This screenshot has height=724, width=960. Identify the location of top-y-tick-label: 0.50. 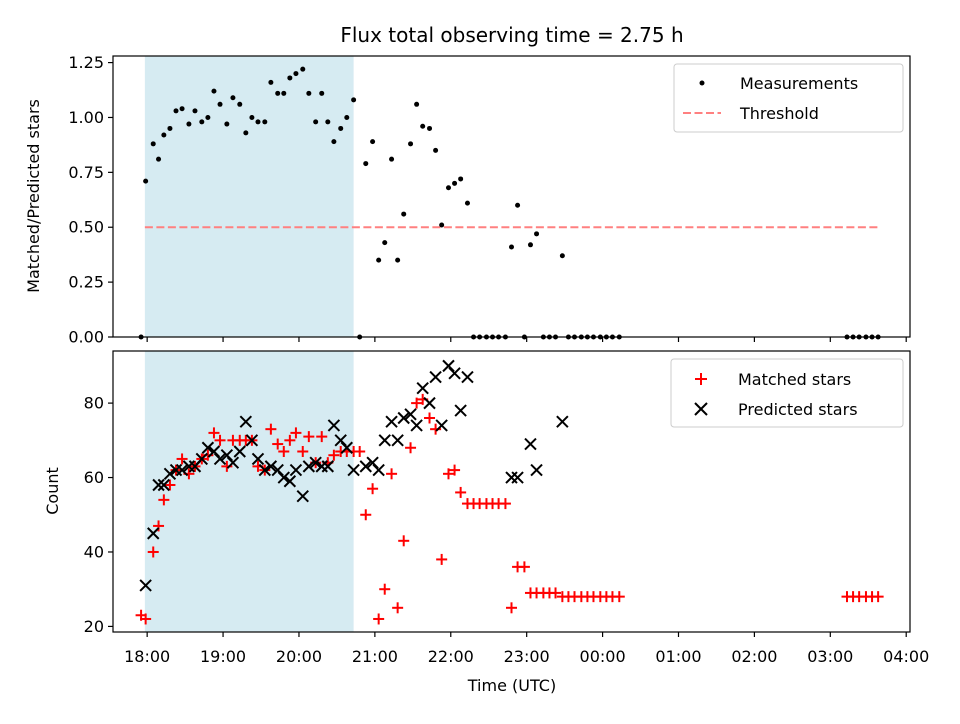
(86, 227).